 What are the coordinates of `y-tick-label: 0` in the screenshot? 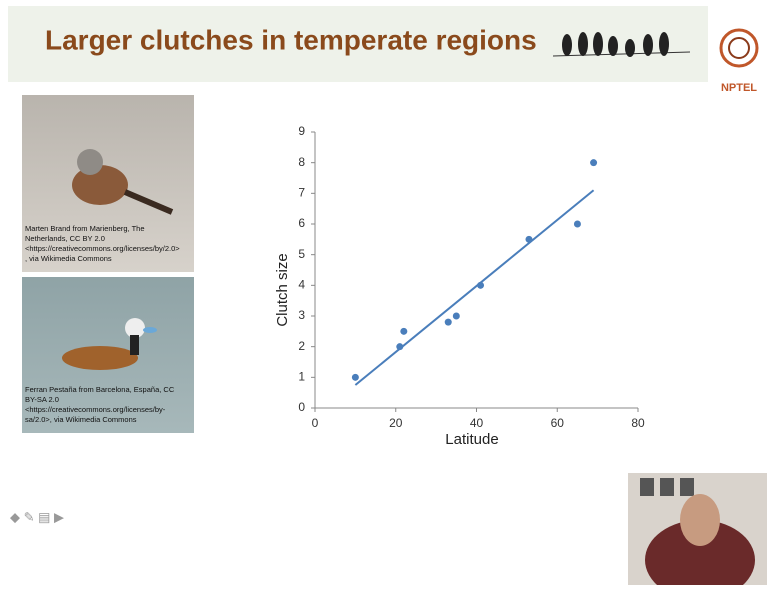 It's located at (301, 407).